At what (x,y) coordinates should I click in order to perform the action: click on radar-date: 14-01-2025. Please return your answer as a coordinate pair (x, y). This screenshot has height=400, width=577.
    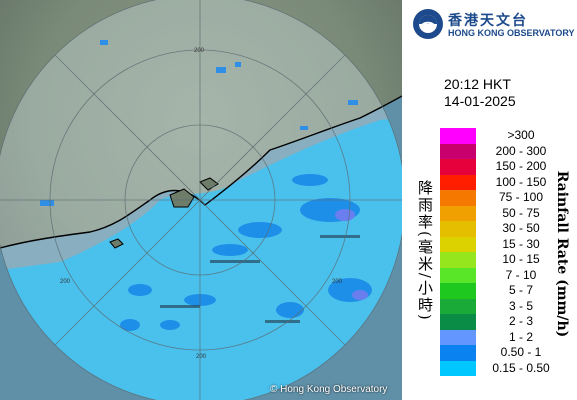
    Looking at the image, I should click on (480, 101).